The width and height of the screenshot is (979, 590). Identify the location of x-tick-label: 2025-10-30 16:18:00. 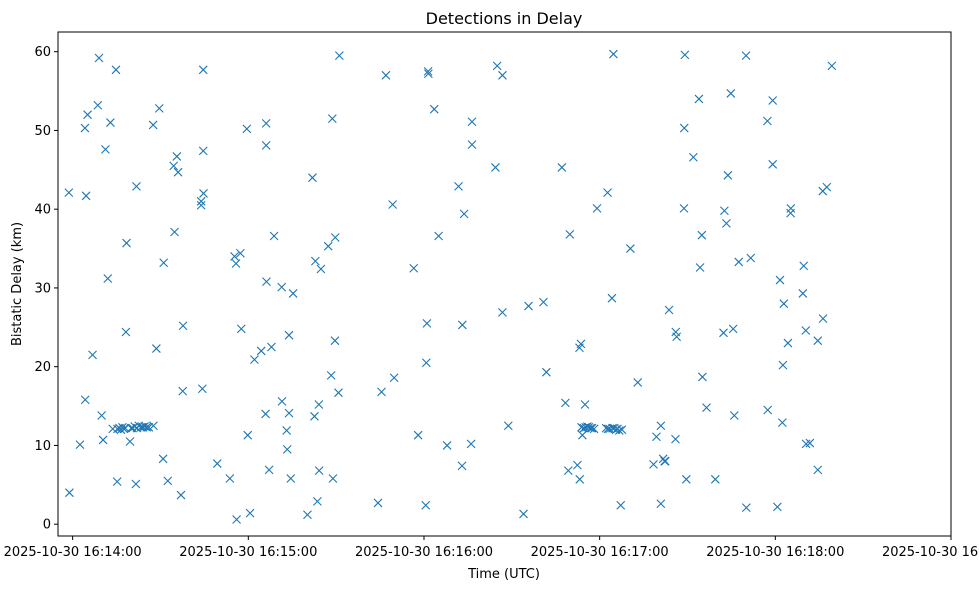
(775, 552).